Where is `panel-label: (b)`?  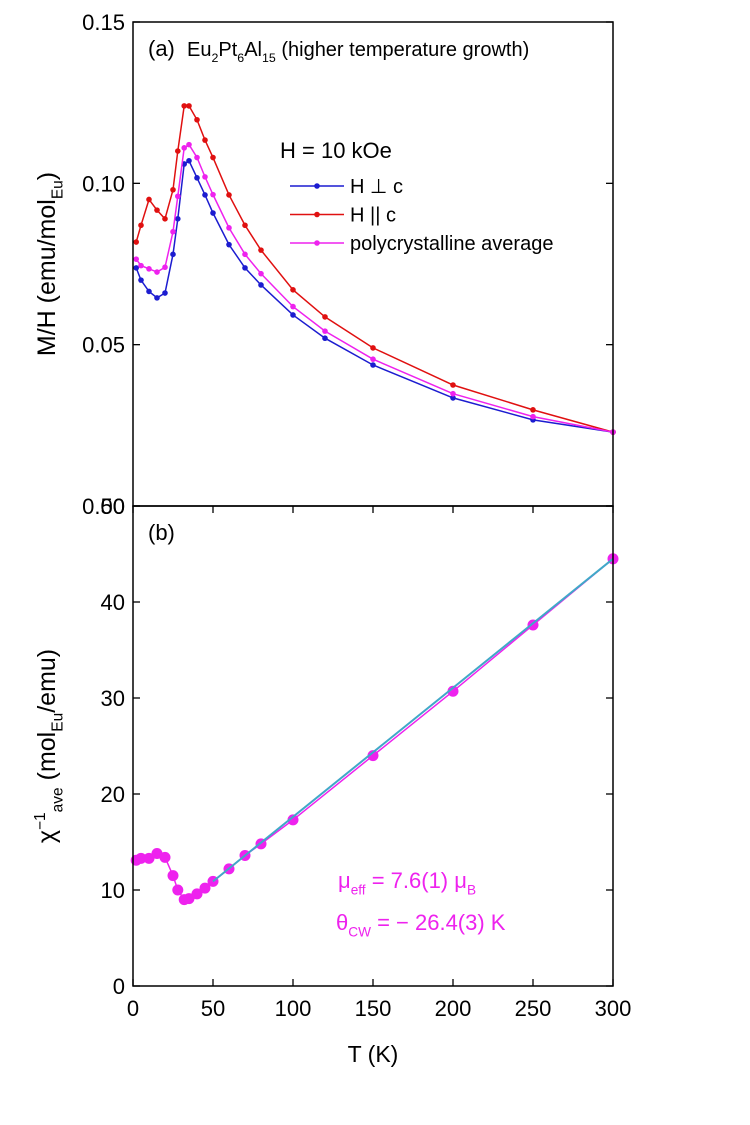 panel-label: (b) is located at coordinates (161, 532).